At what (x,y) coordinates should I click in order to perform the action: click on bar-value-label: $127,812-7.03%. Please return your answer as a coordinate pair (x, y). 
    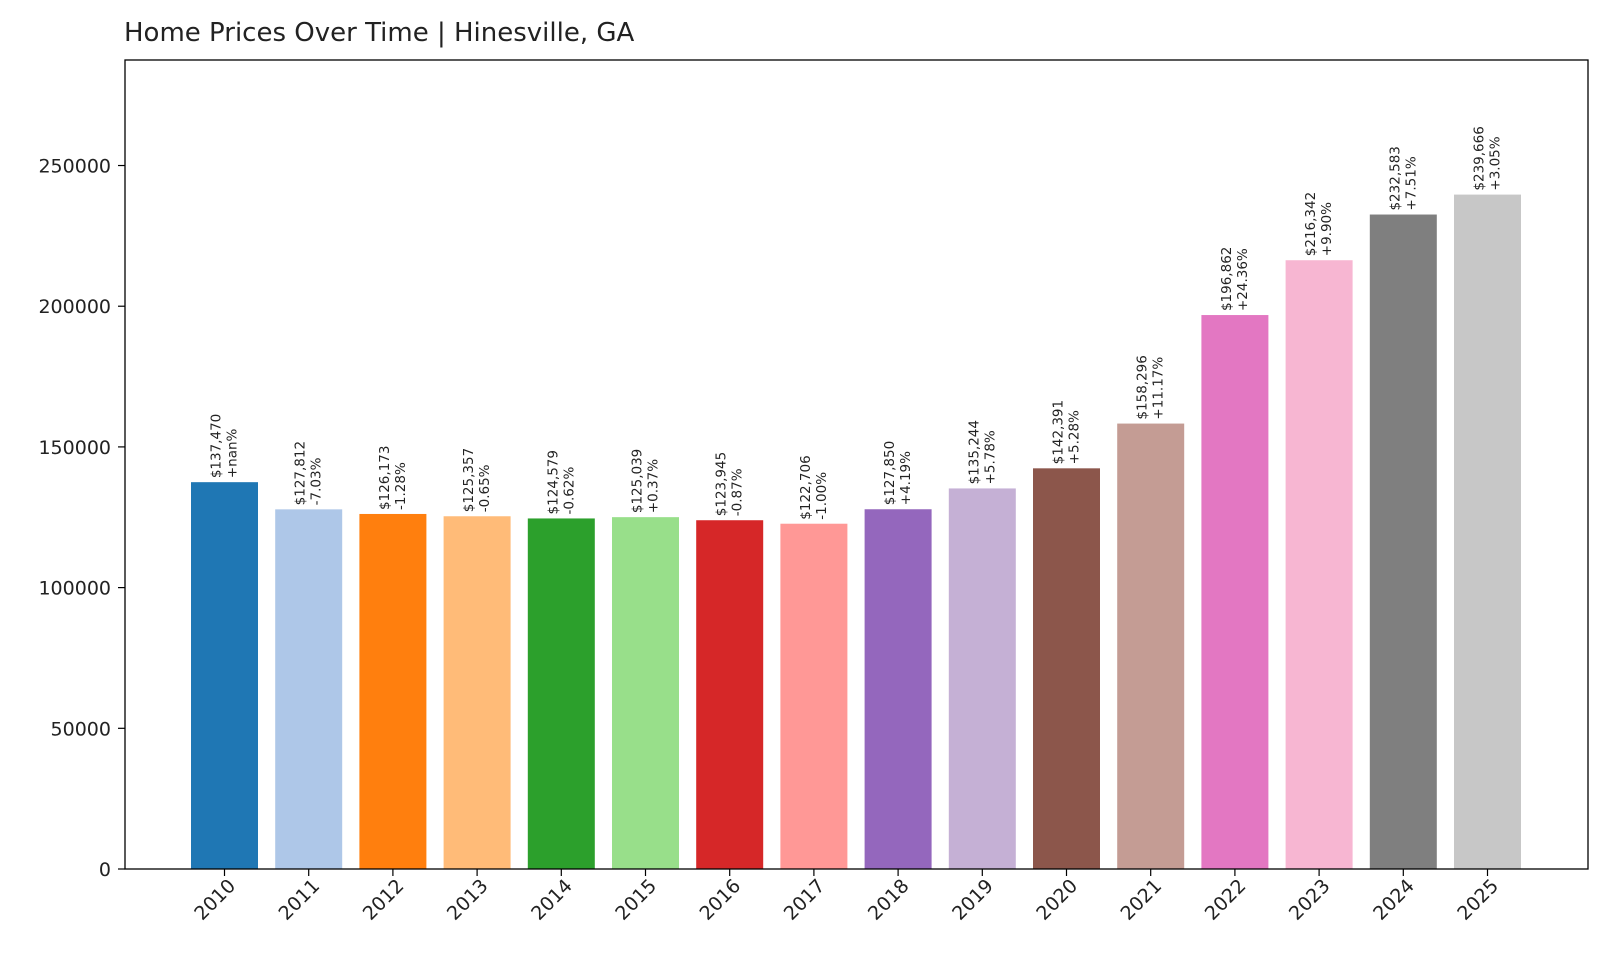
    Looking at the image, I should click on (309, 473).